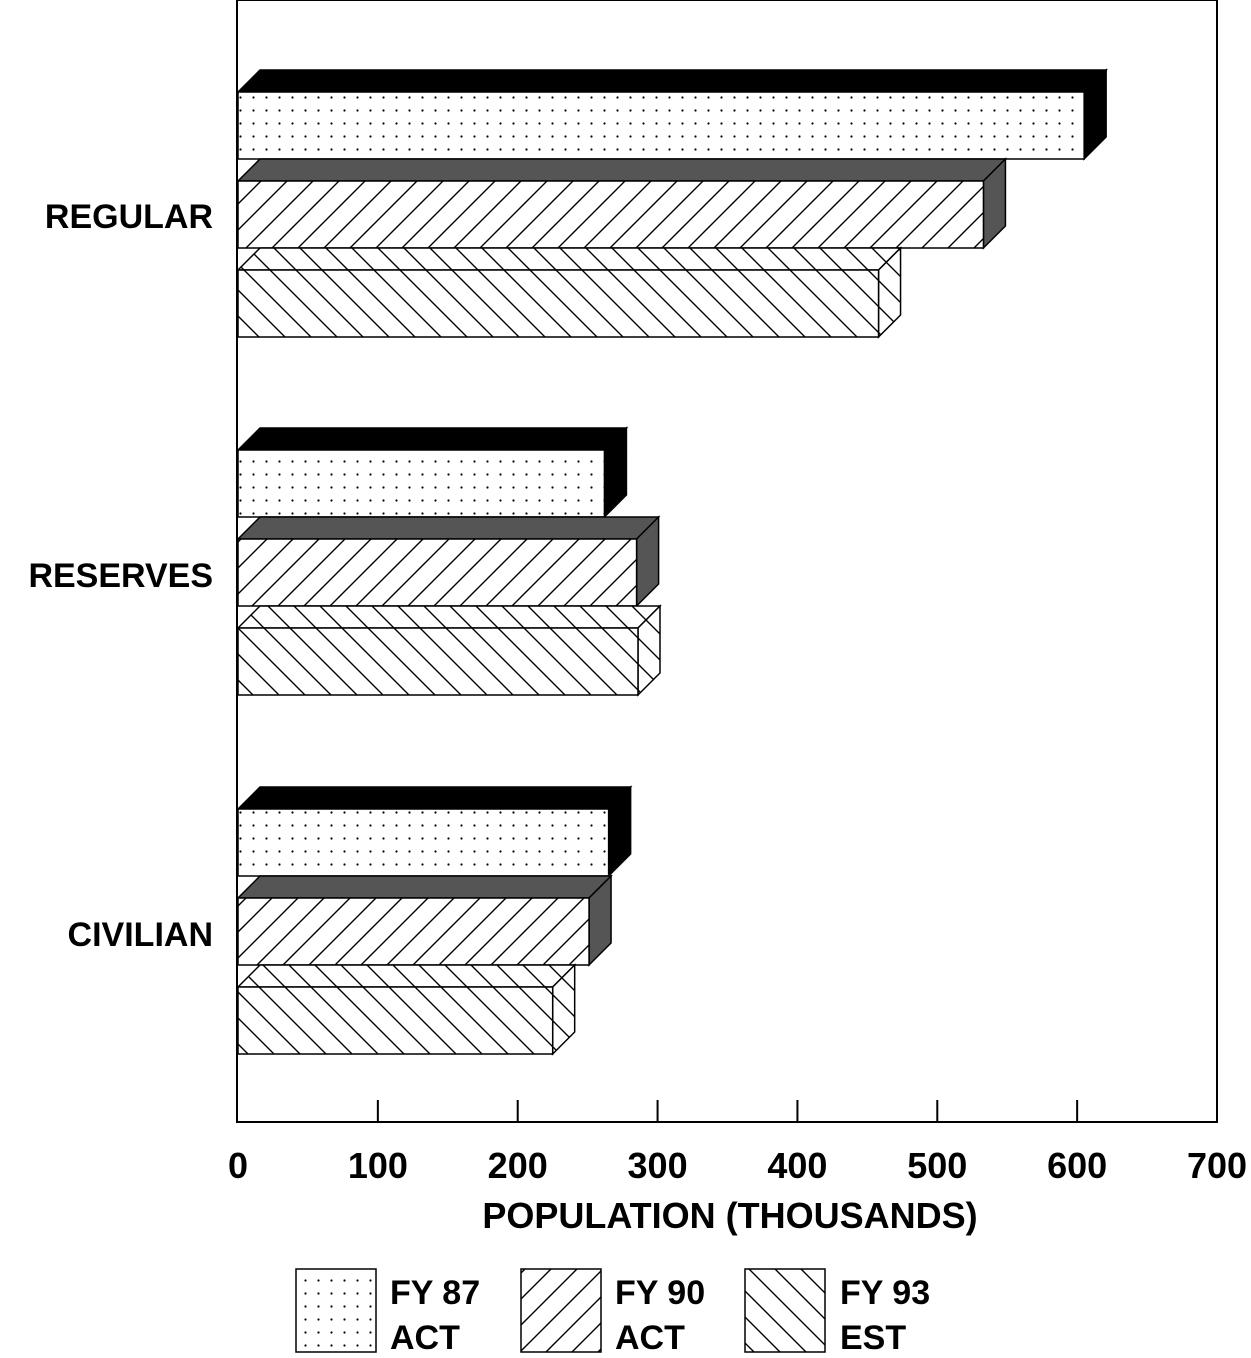 This screenshot has width=1251, height=1358. I want to click on legend-item-fy87: FY 87 ACT, so click(387, 1312).